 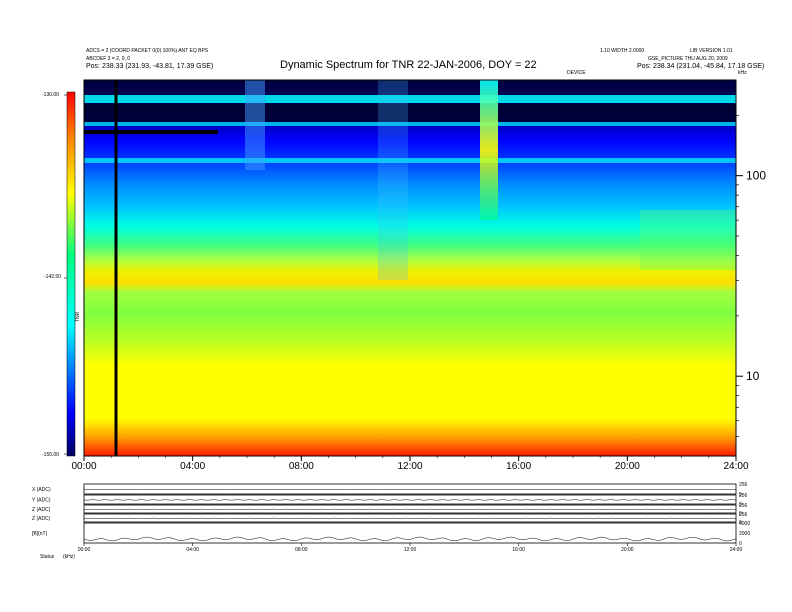 What do you see at coordinates (711, 51) in the screenshot?
I see `header-right-line1b: LIB VERSION 1.01` at bounding box center [711, 51].